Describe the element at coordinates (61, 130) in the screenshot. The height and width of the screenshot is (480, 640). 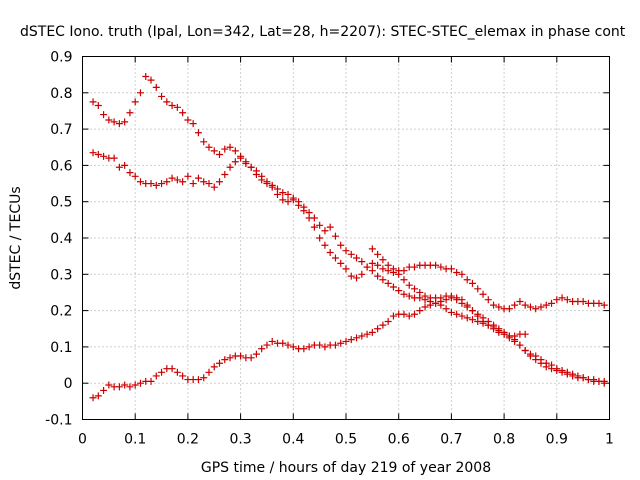
I see `y-tick-label: 0.7` at that location.